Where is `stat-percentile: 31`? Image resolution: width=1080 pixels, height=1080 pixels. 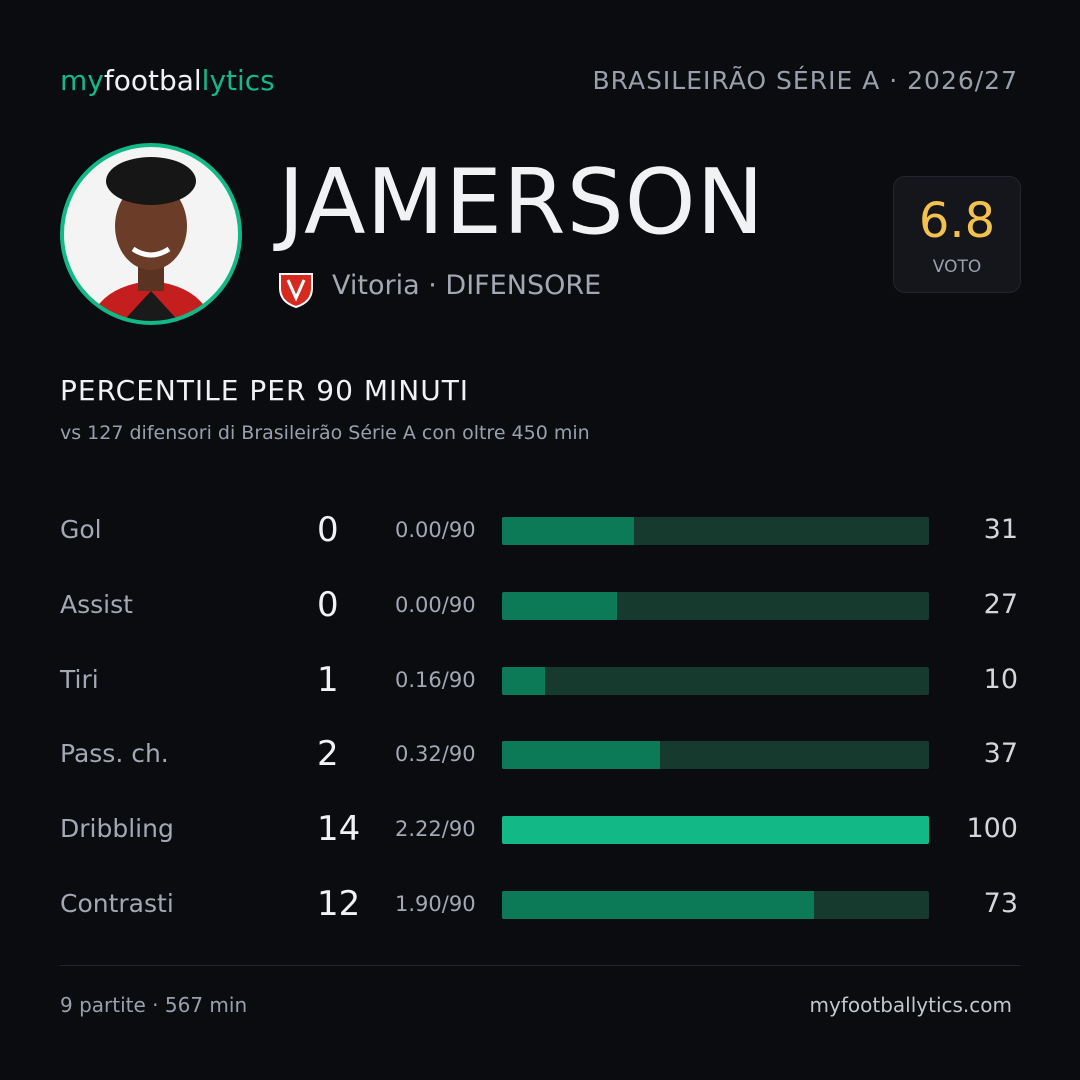
stat-percentile: 31 is located at coordinates (1000, 529).